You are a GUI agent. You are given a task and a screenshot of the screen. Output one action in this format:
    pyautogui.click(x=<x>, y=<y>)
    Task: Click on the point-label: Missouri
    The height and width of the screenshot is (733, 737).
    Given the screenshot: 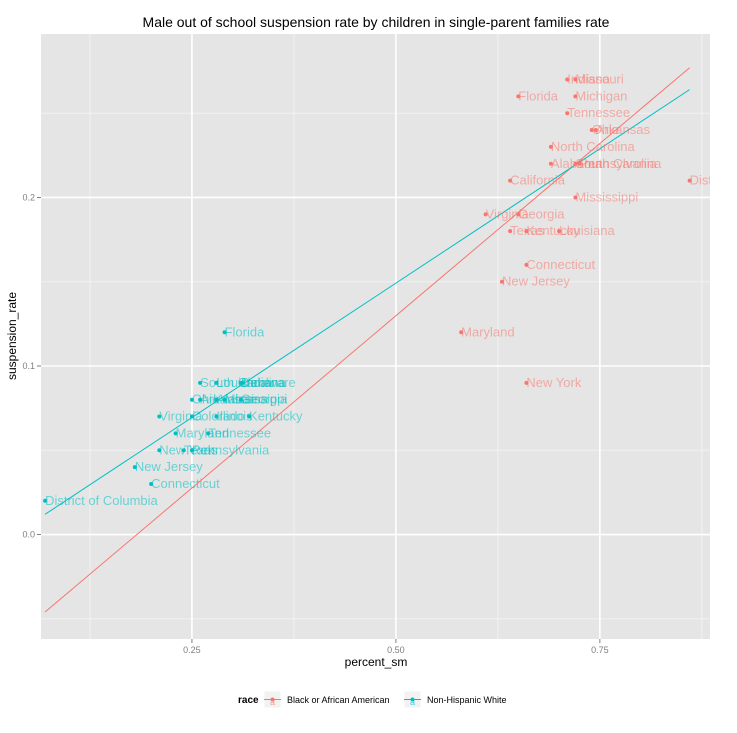 What is the action you would take?
    pyautogui.click(x=599, y=79)
    